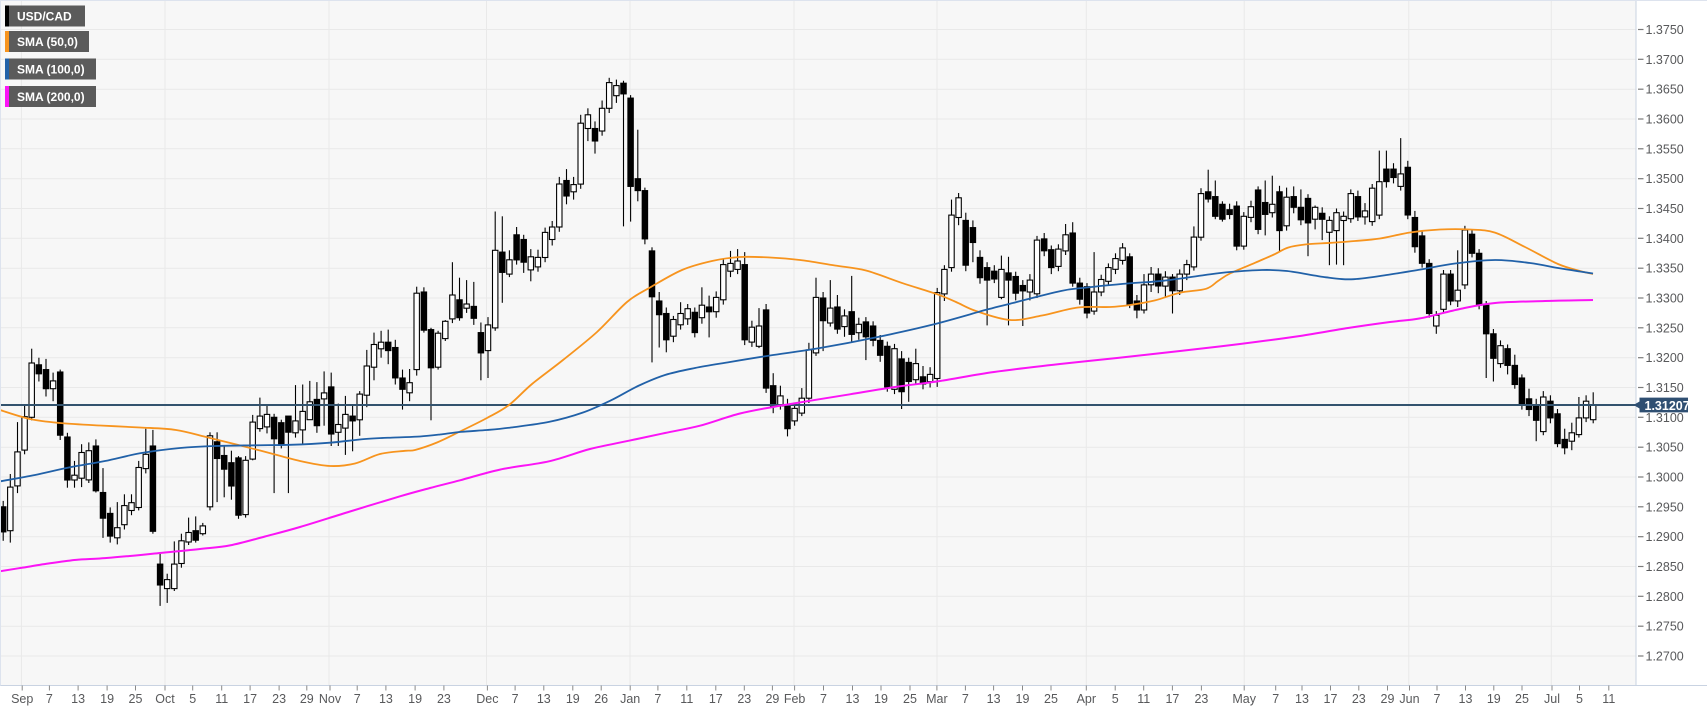  I want to click on svg-text: 1.2850, so click(1665, 567).